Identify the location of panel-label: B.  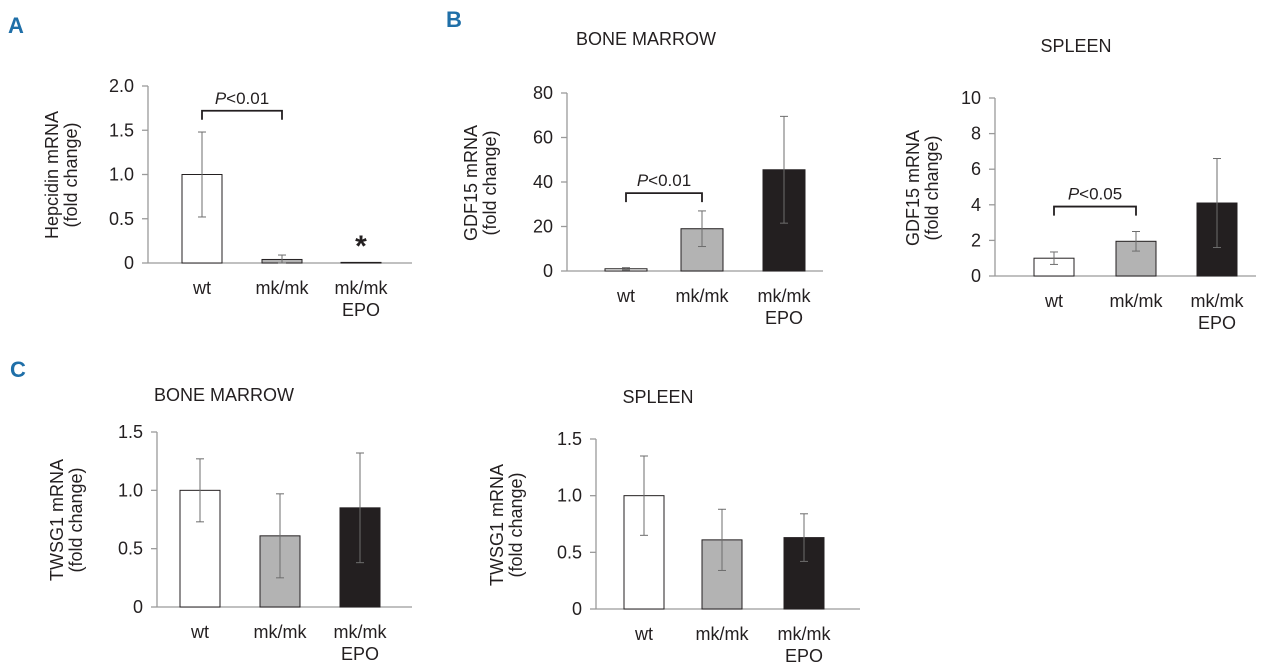
(454, 19).